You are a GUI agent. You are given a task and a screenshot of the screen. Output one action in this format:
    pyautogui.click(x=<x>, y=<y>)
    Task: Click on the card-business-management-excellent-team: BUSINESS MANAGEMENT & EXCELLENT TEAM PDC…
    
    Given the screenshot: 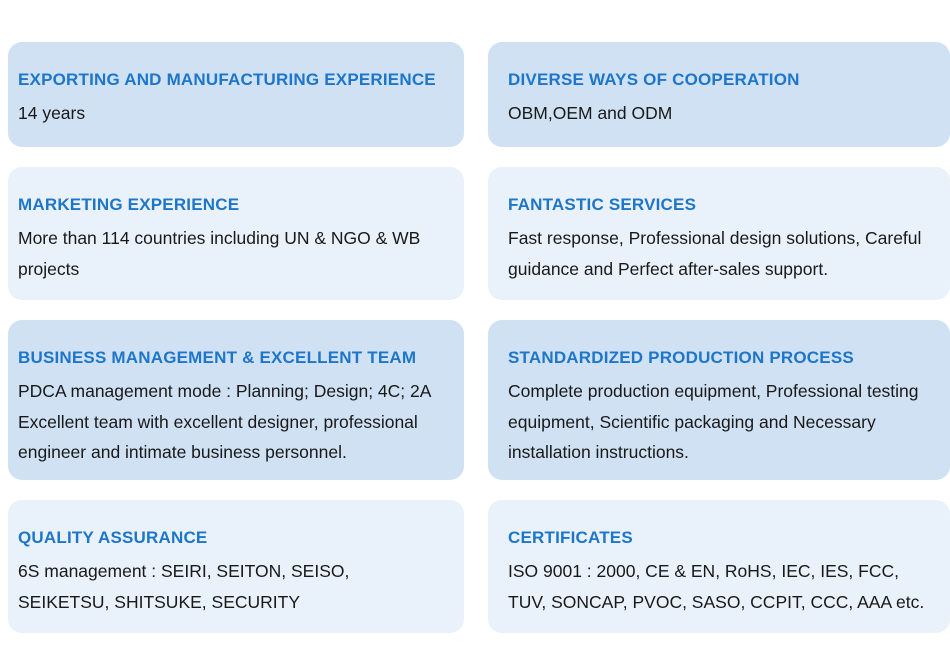 What is the action you would take?
    pyautogui.click(x=236, y=400)
    